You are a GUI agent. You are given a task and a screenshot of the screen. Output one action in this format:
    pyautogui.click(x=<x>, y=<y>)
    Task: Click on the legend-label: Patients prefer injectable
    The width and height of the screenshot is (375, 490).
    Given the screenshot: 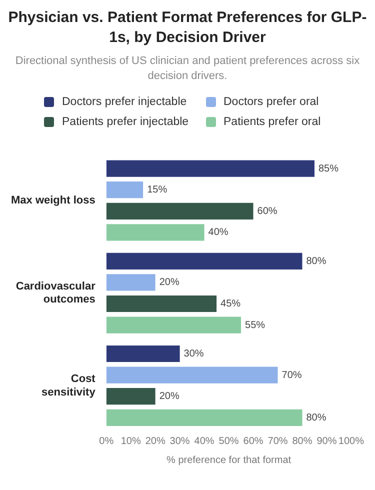 What is the action you would take?
    pyautogui.click(x=125, y=122)
    